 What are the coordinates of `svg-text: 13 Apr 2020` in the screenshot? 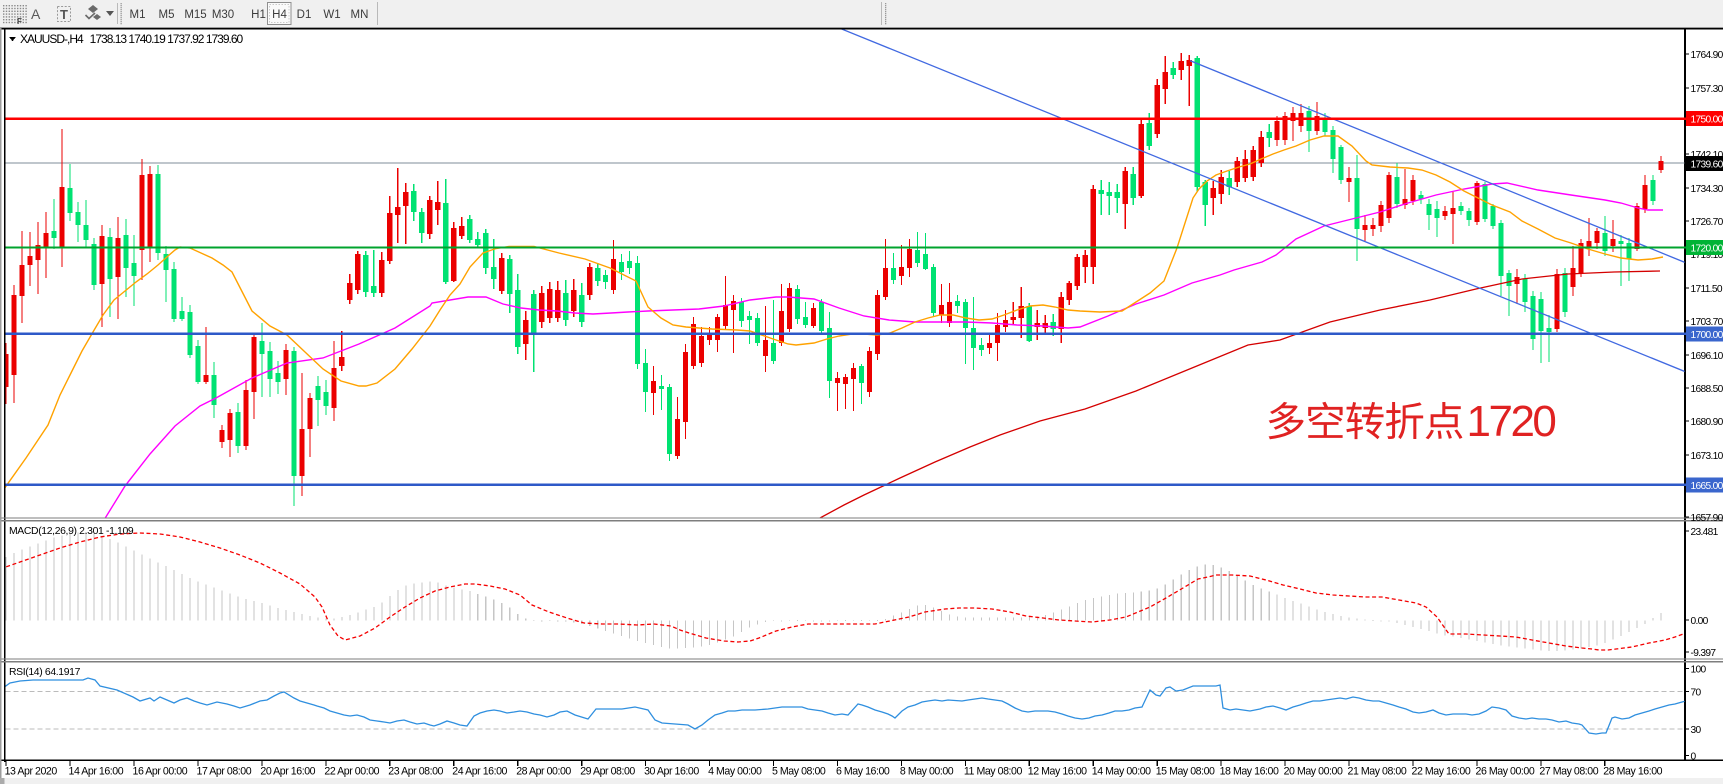 It's located at (31, 772).